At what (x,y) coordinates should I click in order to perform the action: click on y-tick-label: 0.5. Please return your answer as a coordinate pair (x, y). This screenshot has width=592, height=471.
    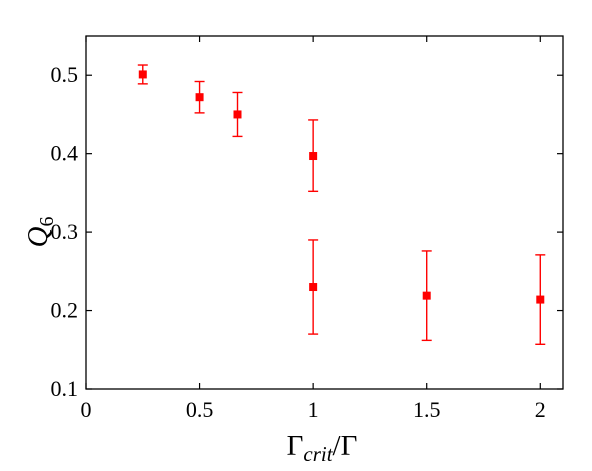
    Looking at the image, I should click on (65, 74).